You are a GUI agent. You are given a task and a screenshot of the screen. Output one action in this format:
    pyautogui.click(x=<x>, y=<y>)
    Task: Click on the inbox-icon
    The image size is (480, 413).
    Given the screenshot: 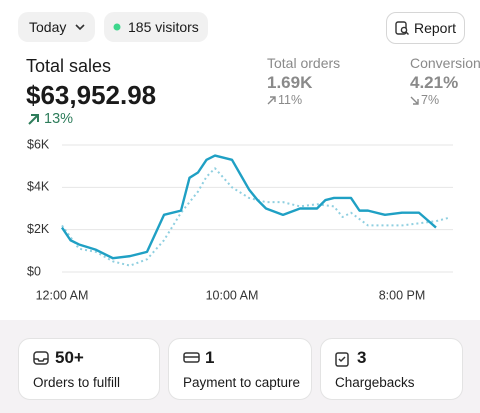 What is the action you would take?
    pyautogui.click(x=41, y=358)
    